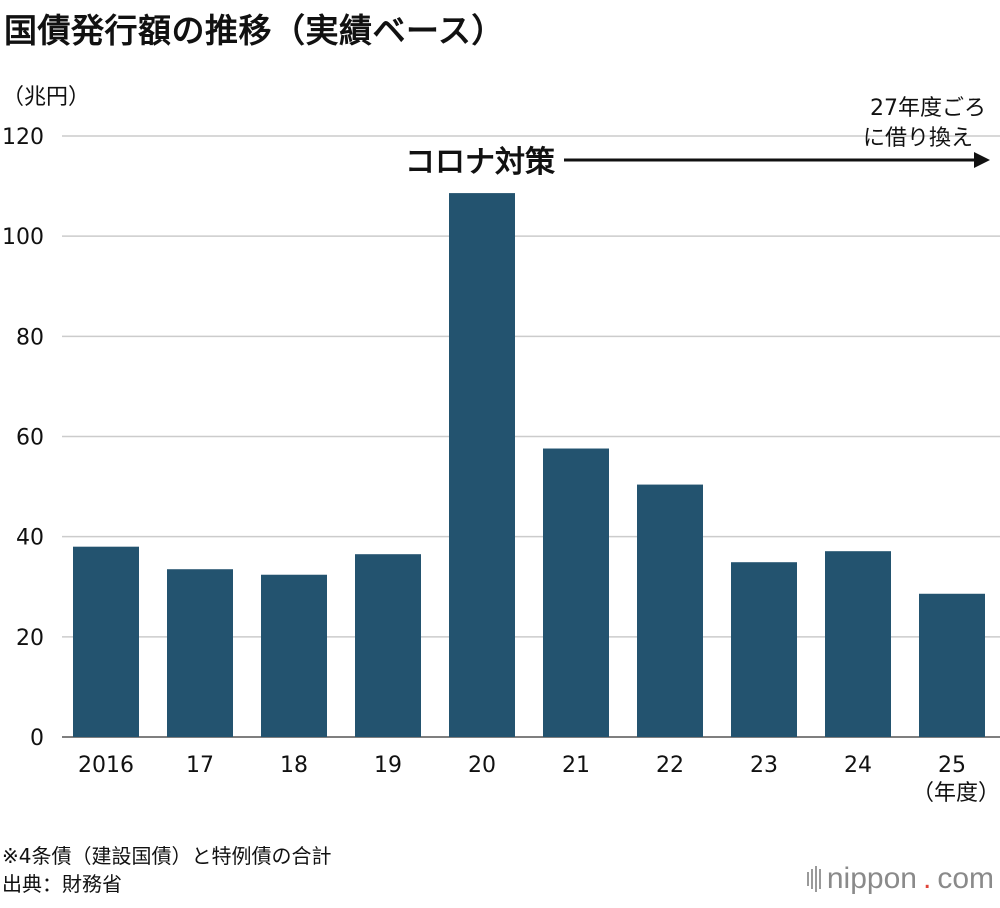  What do you see at coordinates (106, 641) in the screenshot?
I see `bar-2016` at bounding box center [106, 641].